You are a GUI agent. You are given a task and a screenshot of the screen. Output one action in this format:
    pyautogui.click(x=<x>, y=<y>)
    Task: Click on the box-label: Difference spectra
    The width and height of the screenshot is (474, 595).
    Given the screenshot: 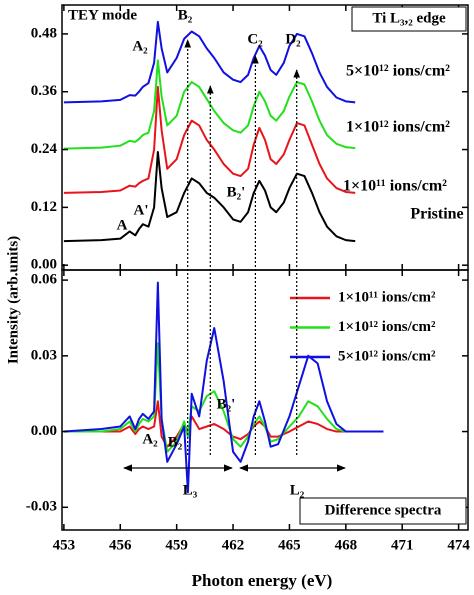 What is the action you would take?
    pyautogui.click(x=383, y=510)
    